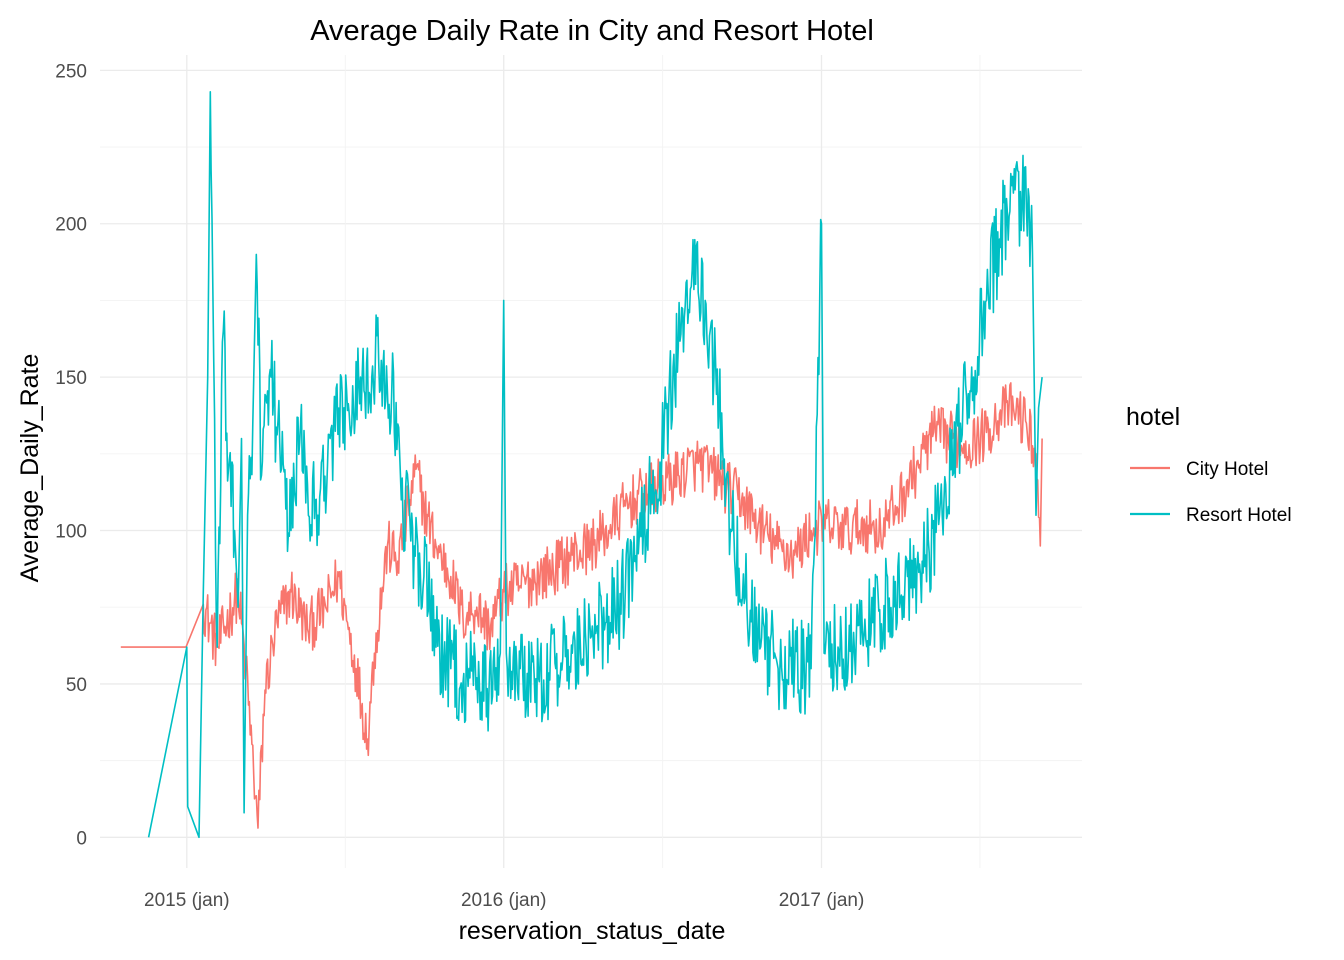  What do you see at coordinates (1153, 417) in the screenshot?
I see `legend-title: hotel` at bounding box center [1153, 417].